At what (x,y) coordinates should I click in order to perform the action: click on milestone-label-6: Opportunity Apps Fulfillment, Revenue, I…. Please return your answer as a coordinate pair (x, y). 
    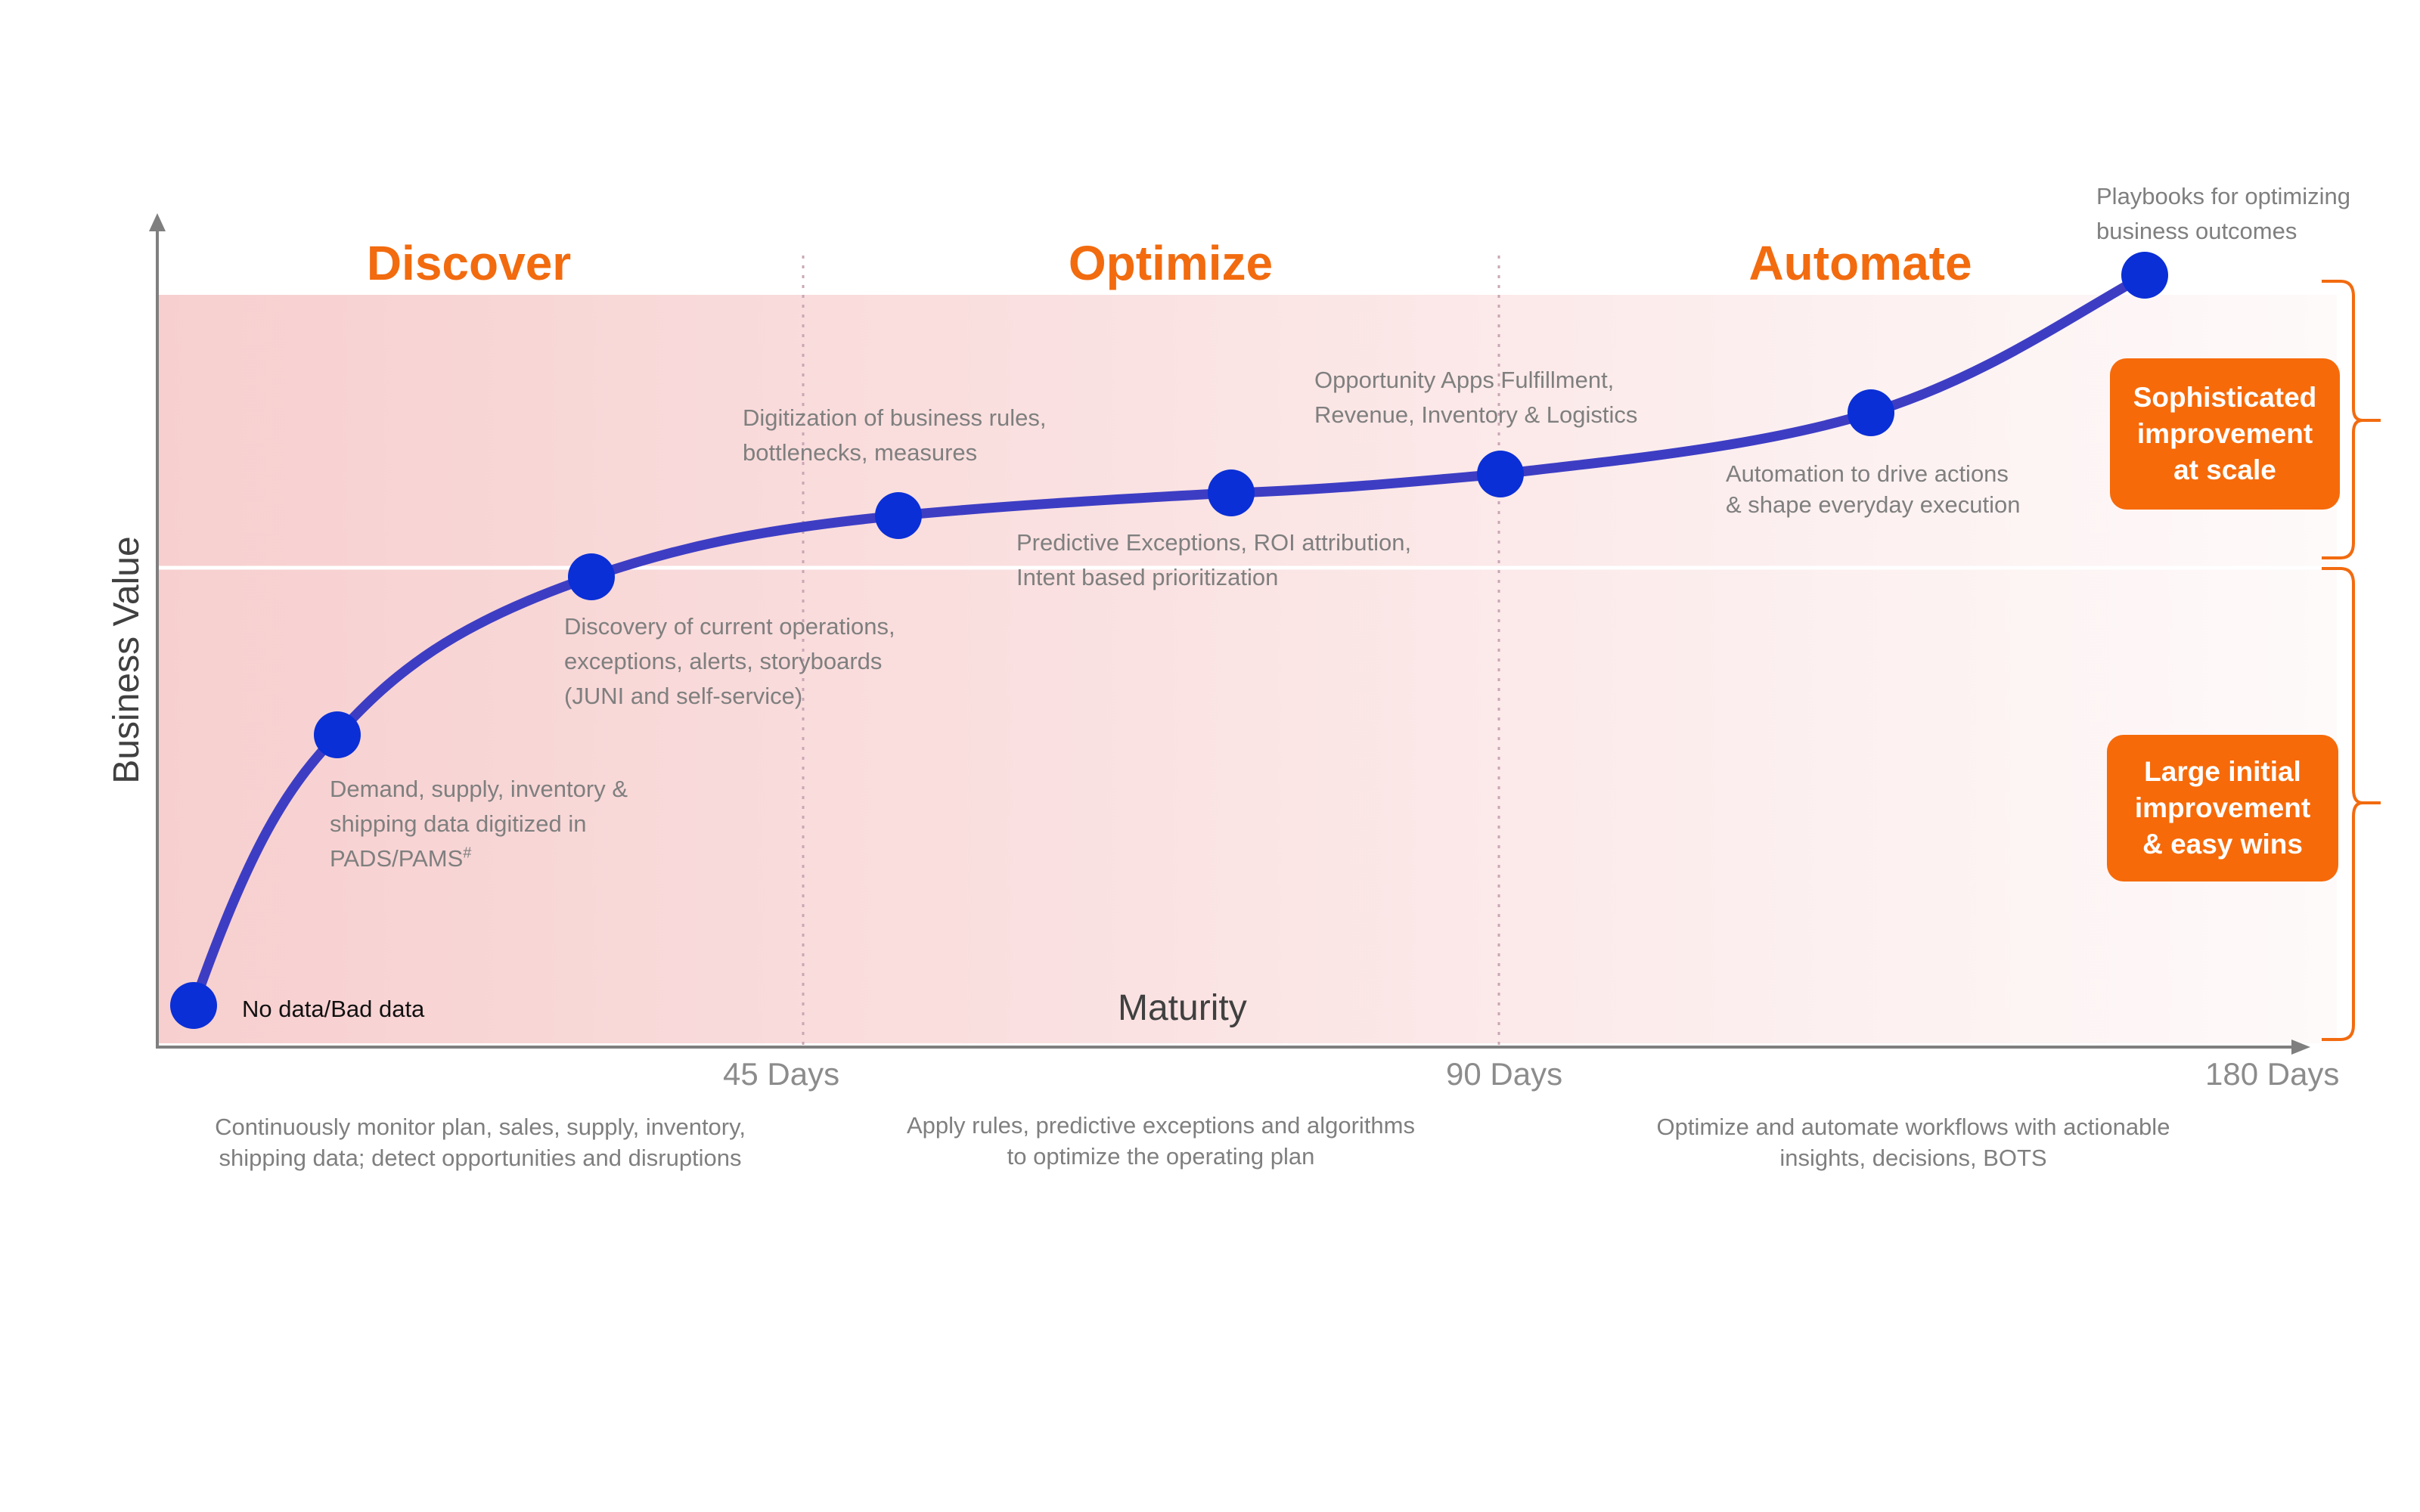
    Looking at the image, I should click on (1476, 398).